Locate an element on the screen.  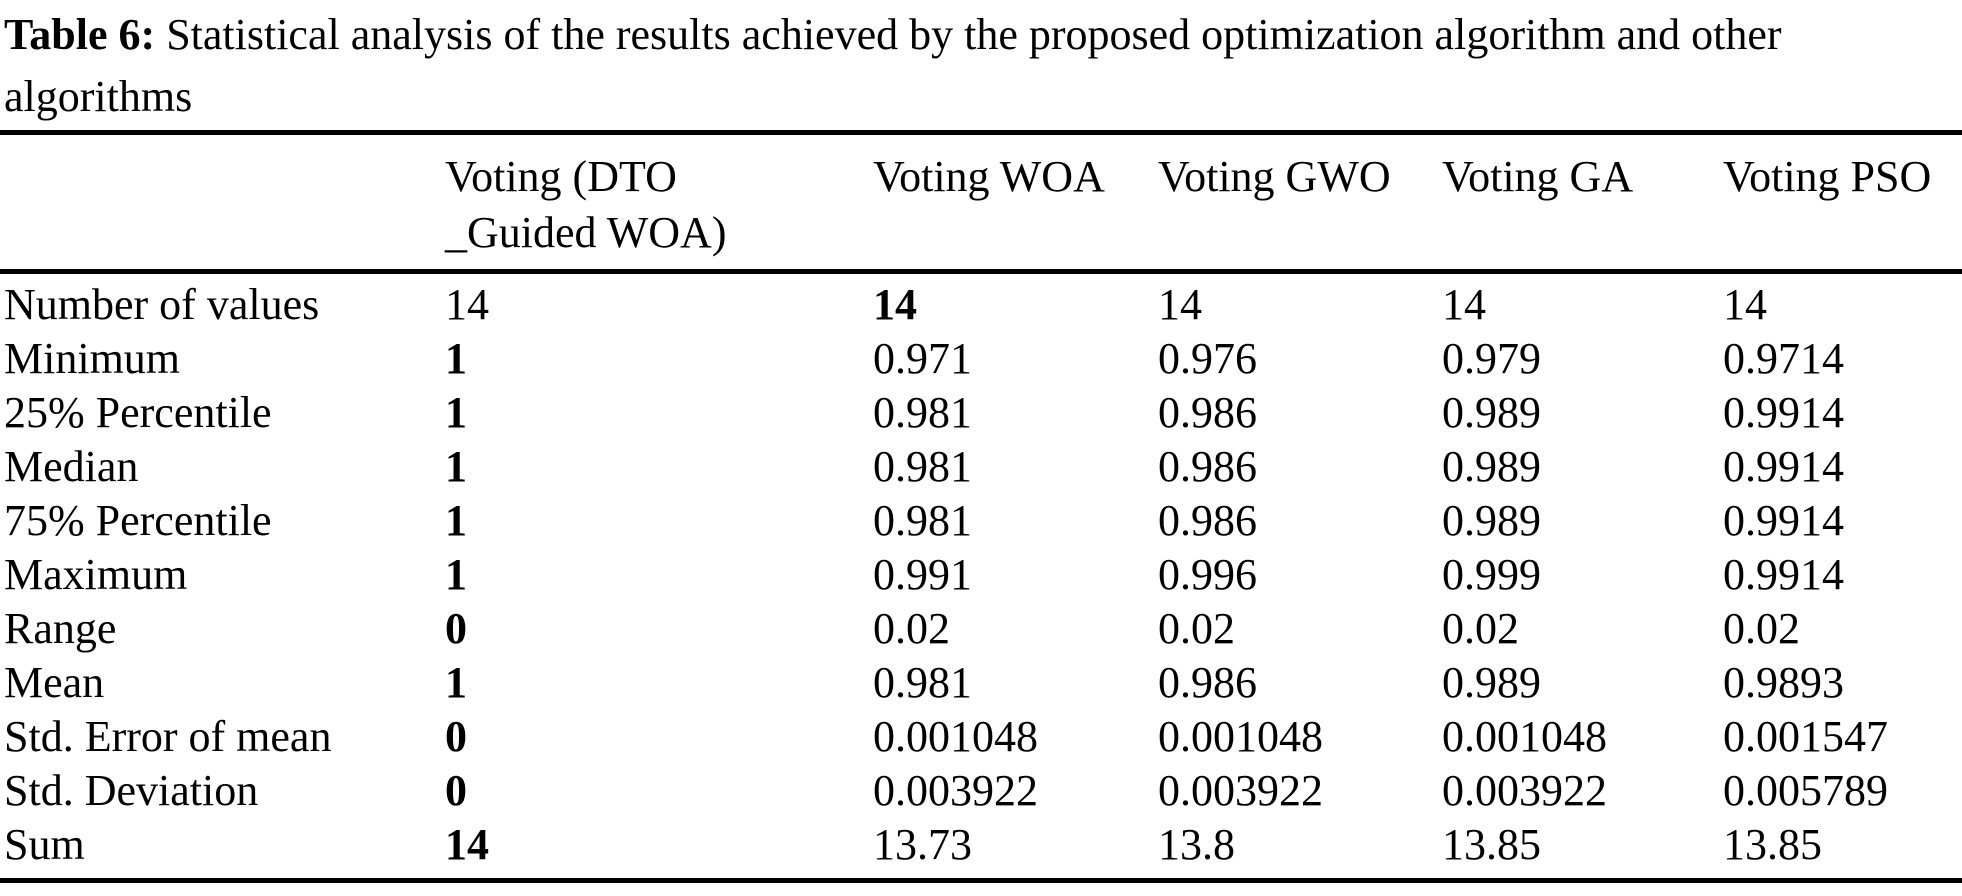
cell-value: 0.9714 is located at coordinates (1783, 358).